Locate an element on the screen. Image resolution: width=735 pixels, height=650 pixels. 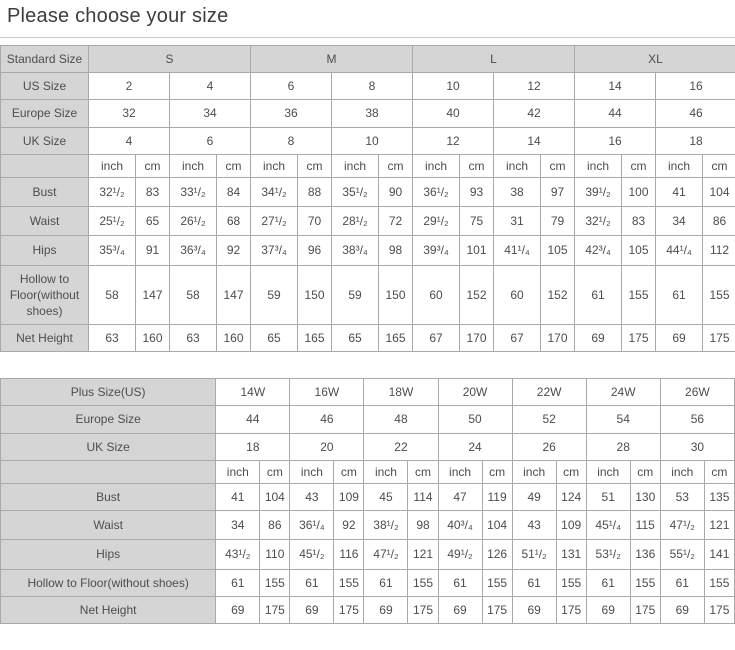
cell: 28¹/₂ is located at coordinates (355, 221).